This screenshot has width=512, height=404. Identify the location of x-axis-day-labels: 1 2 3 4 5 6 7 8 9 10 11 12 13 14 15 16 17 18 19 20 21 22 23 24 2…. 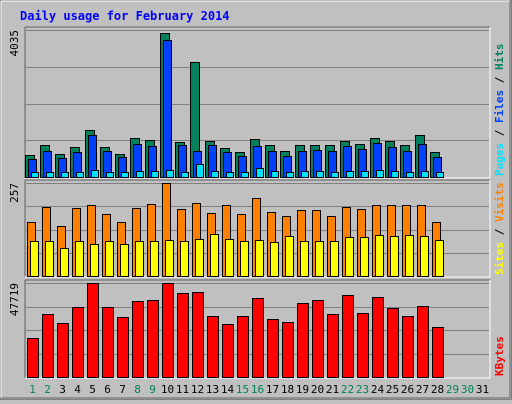
(259, 389).